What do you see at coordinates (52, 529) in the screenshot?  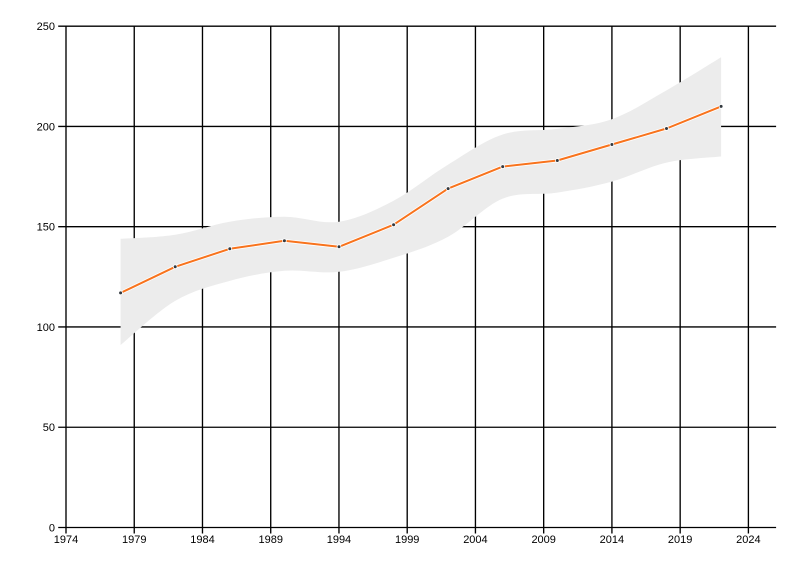 I see `svg-text: 0` at bounding box center [52, 529].